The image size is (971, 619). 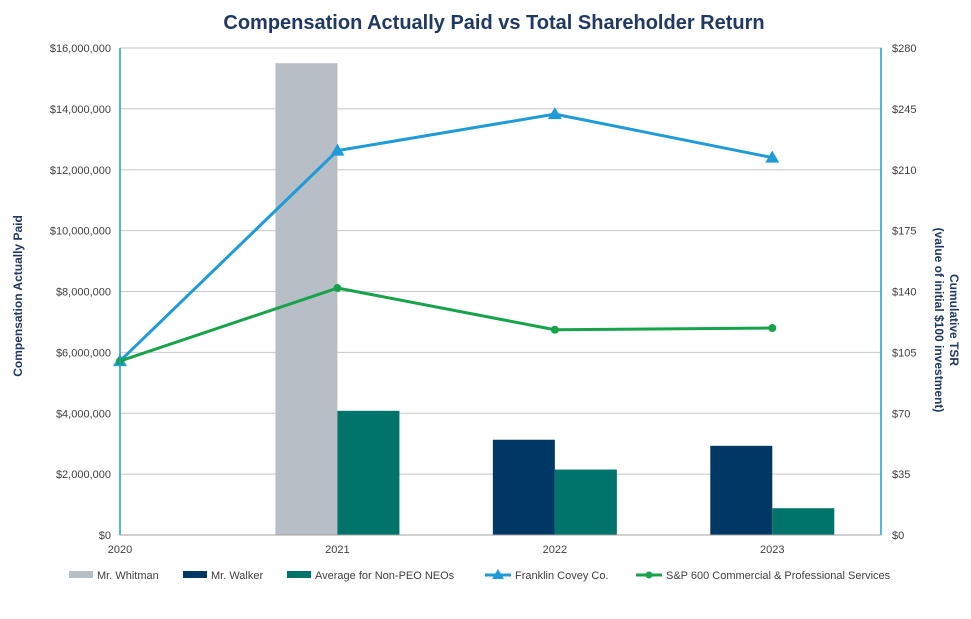 What do you see at coordinates (83, 353) in the screenshot?
I see `y-left-tick-label: $6,000,000` at bounding box center [83, 353].